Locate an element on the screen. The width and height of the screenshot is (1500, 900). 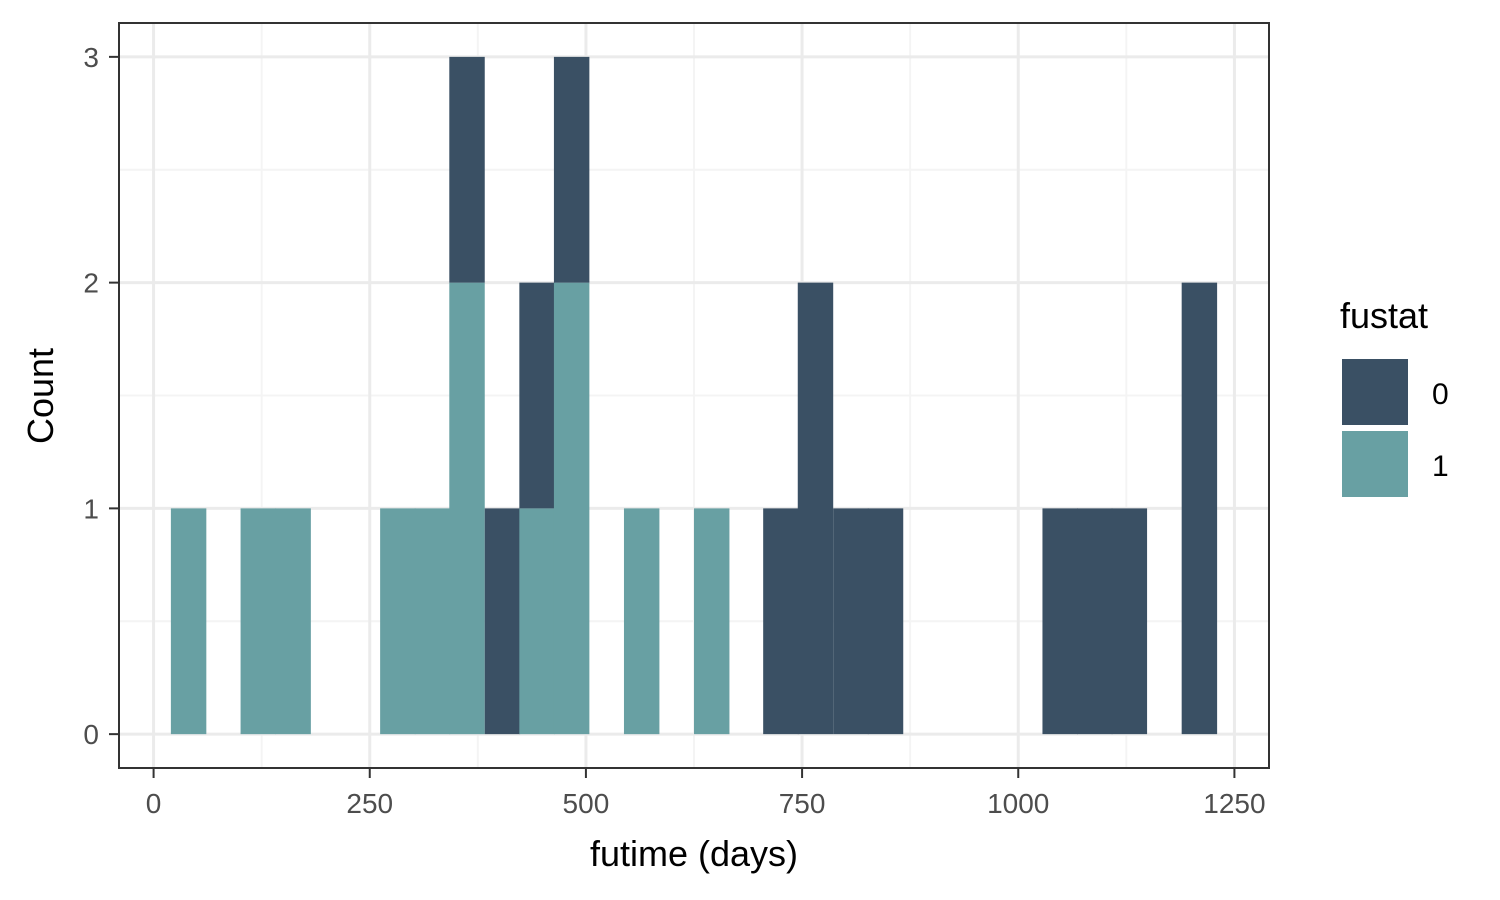
legend-title: fustat is located at coordinates (1384, 315).